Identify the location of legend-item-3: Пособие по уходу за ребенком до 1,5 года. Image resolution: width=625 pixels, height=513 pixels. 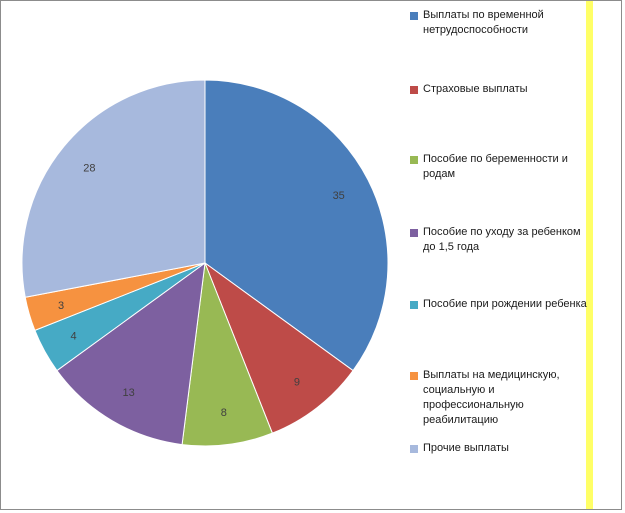
(512, 240).